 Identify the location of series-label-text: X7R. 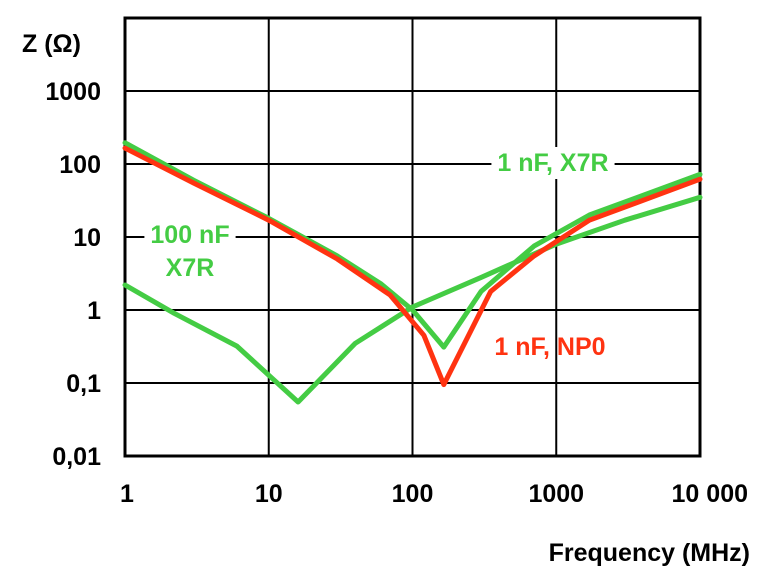
(190, 268).